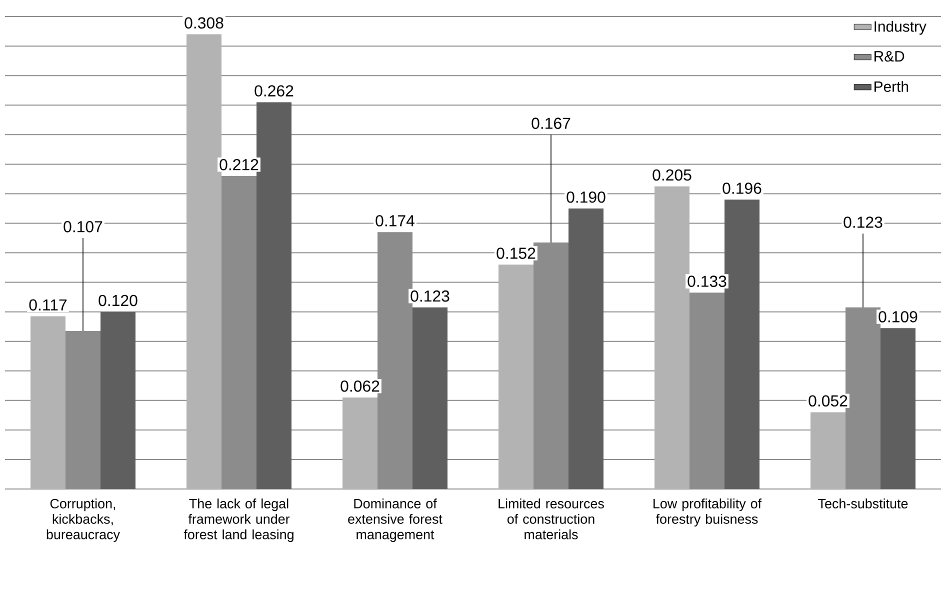 The image size is (944, 593). I want to click on data-label: 0.109, so click(898, 316).